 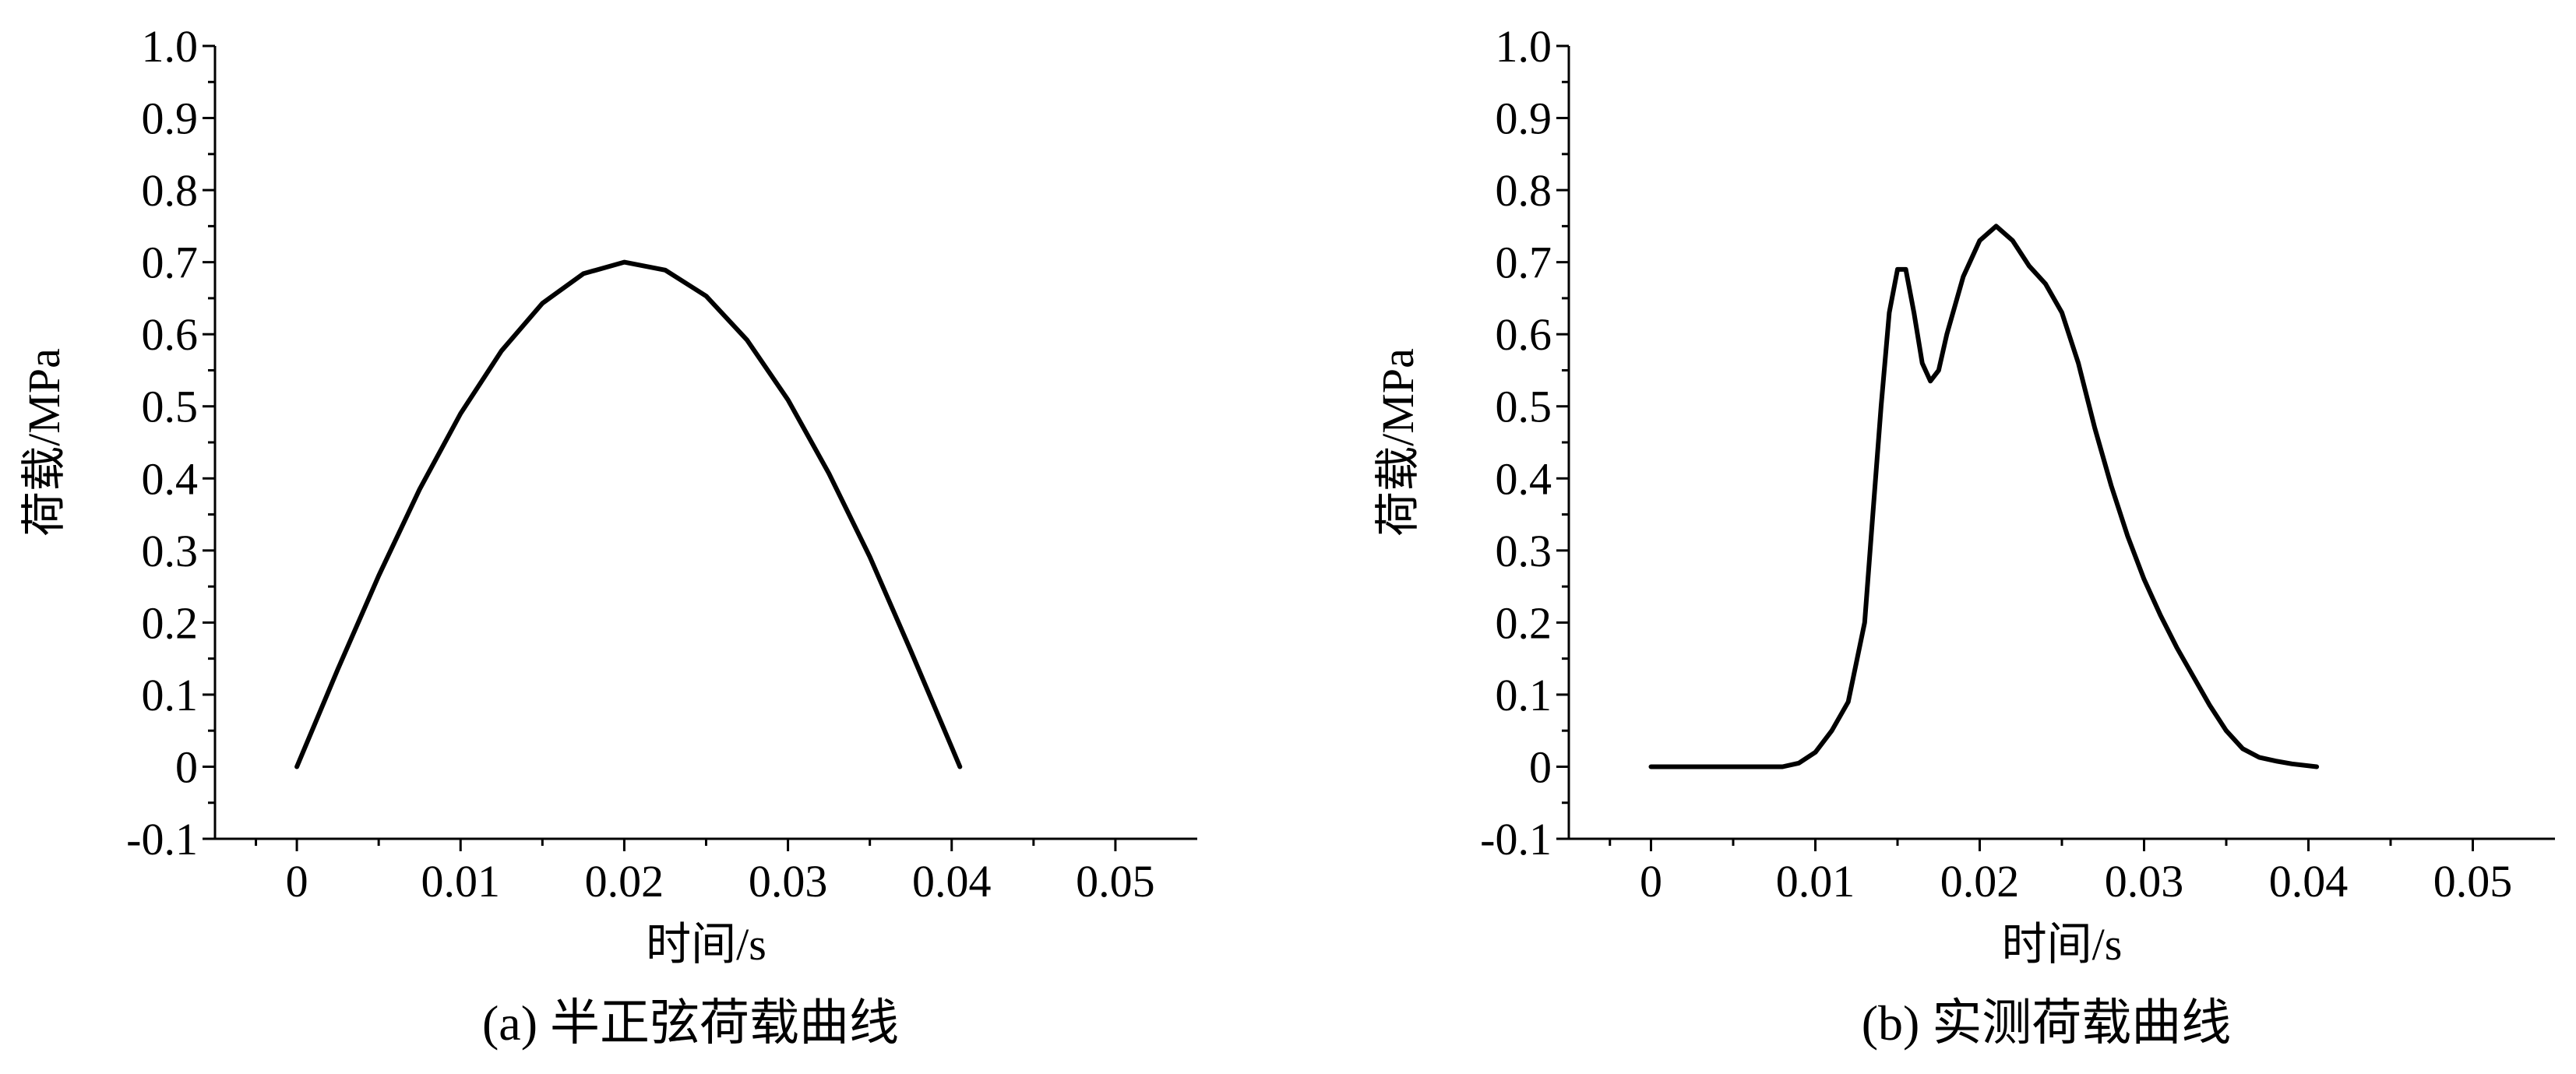 What do you see at coordinates (690, 1023) in the screenshot?
I see `chart-title: (a) 半正弦荷载曲线` at bounding box center [690, 1023].